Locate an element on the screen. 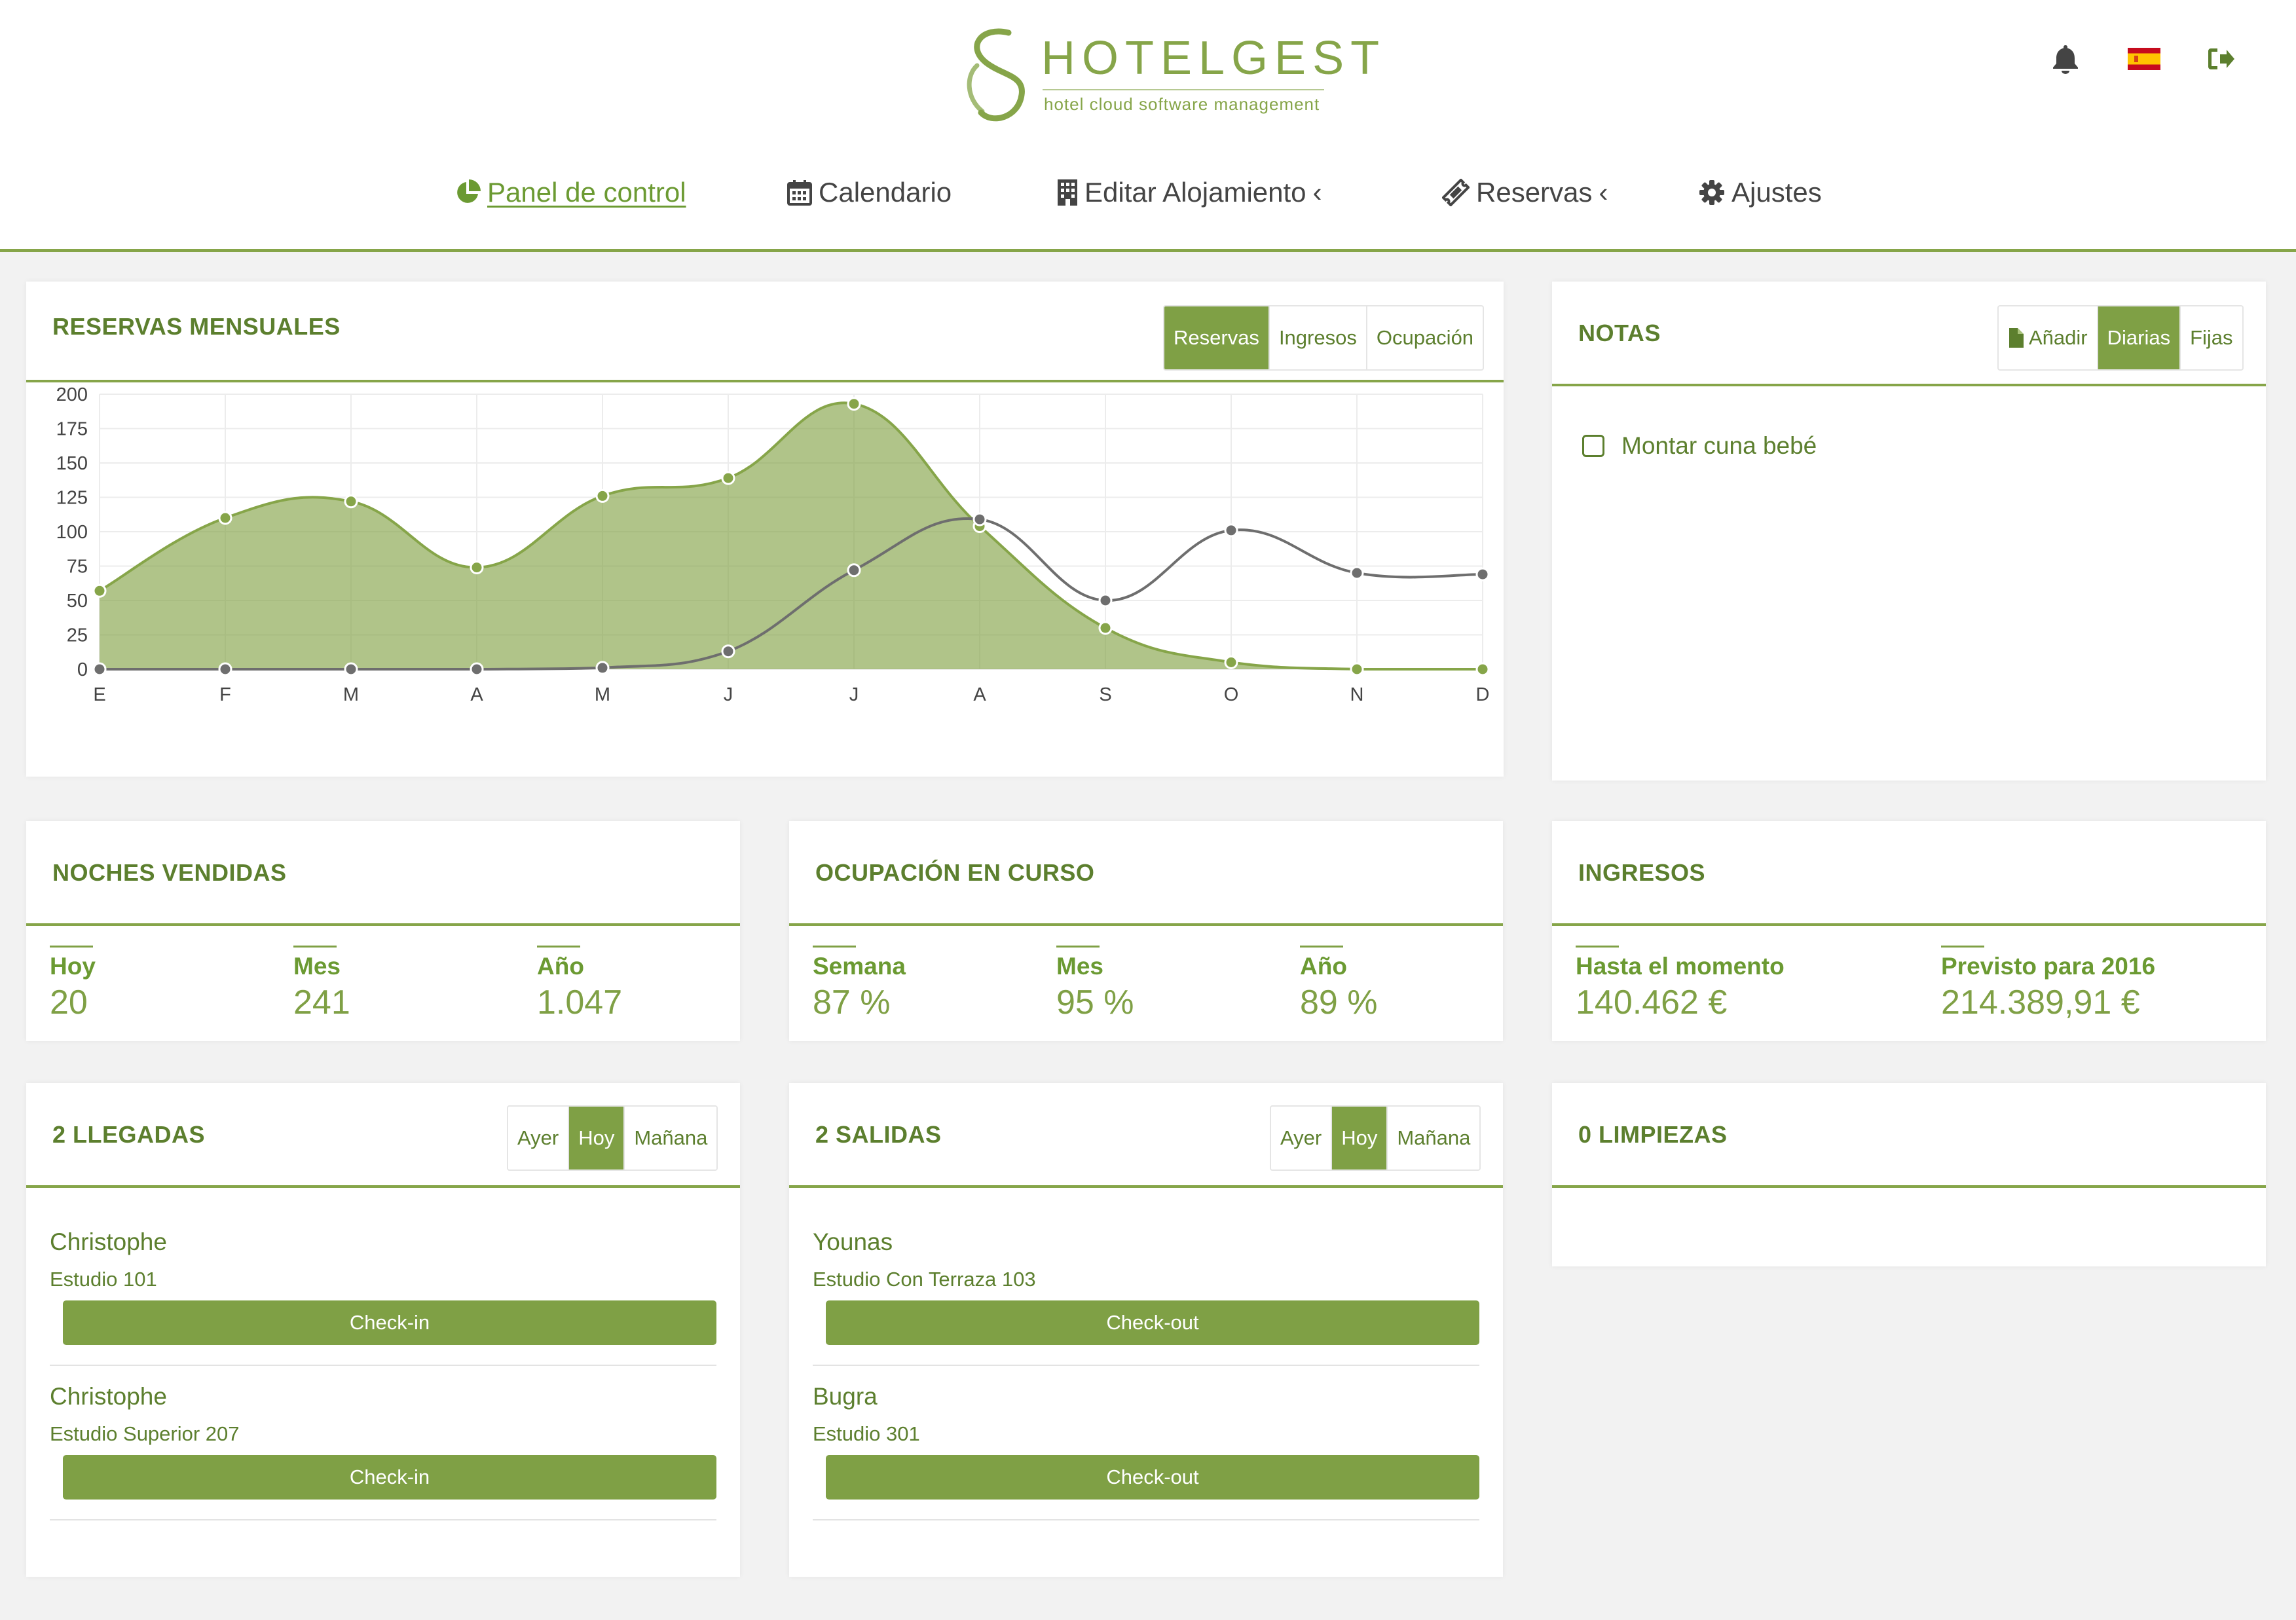 The height and width of the screenshot is (1620, 2296). nav-reservas: Reservas ‹ is located at coordinates (1525, 192).